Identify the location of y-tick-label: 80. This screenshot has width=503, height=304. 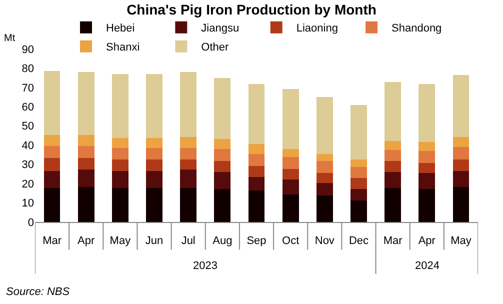
(28, 69).